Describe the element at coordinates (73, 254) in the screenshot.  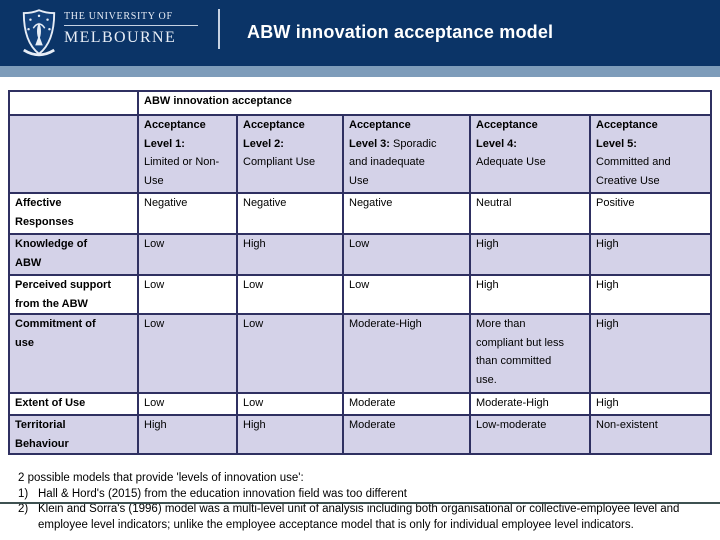
I see `row-label: Knowledge of ABW` at that location.